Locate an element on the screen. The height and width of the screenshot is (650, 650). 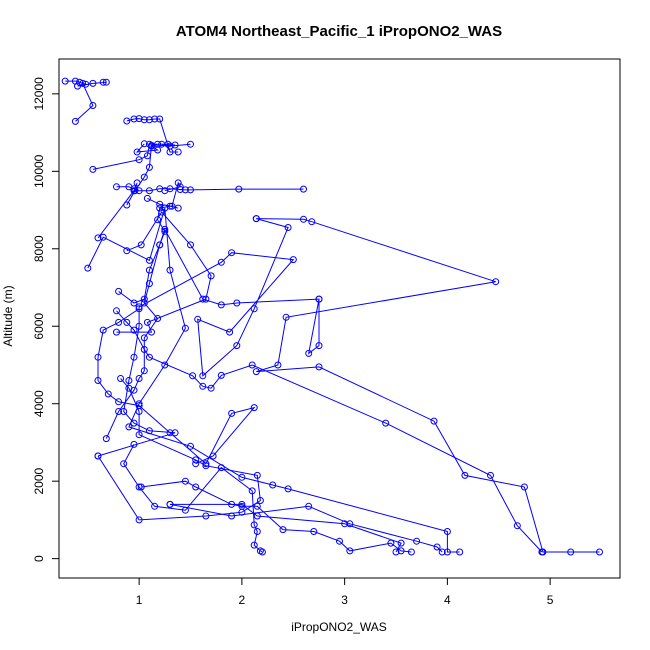
y-tick-label: 12000 is located at coordinates (39, 94).